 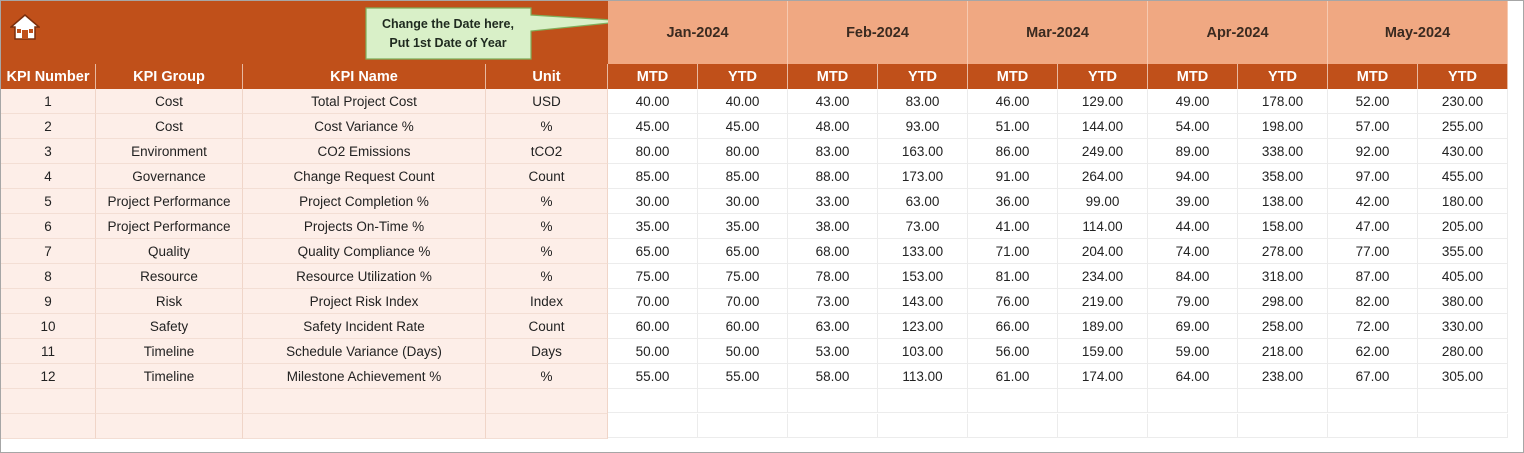 What do you see at coordinates (1013, 151) in the screenshot?
I see `value-cell: 86.00` at bounding box center [1013, 151].